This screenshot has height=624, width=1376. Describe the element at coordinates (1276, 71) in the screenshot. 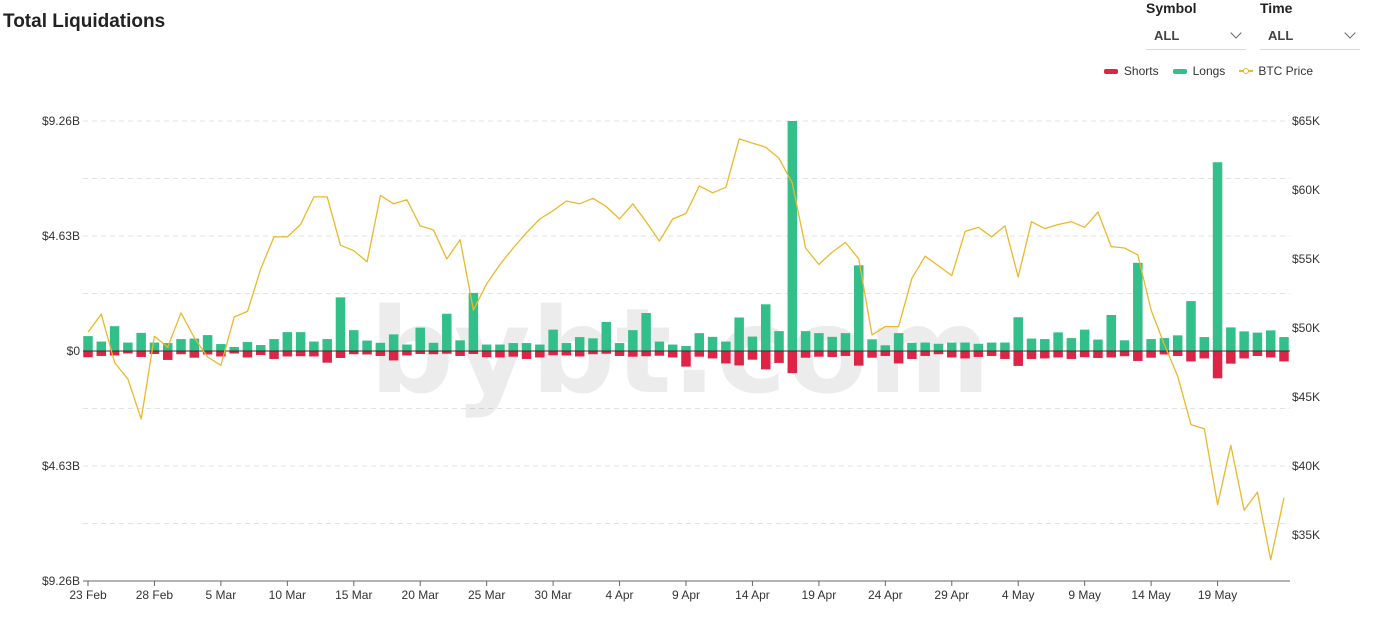

I see `legend-btc-price: BTC Price` at that location.